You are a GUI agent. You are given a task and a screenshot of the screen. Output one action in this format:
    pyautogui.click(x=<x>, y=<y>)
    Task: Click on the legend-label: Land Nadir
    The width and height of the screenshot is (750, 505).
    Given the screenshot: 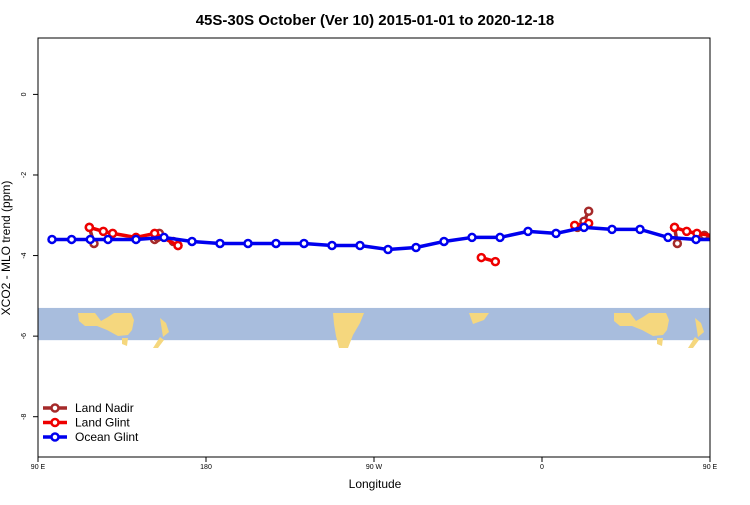 What is the action you would take?
    pyautogui.click(x=104, y=408)
    